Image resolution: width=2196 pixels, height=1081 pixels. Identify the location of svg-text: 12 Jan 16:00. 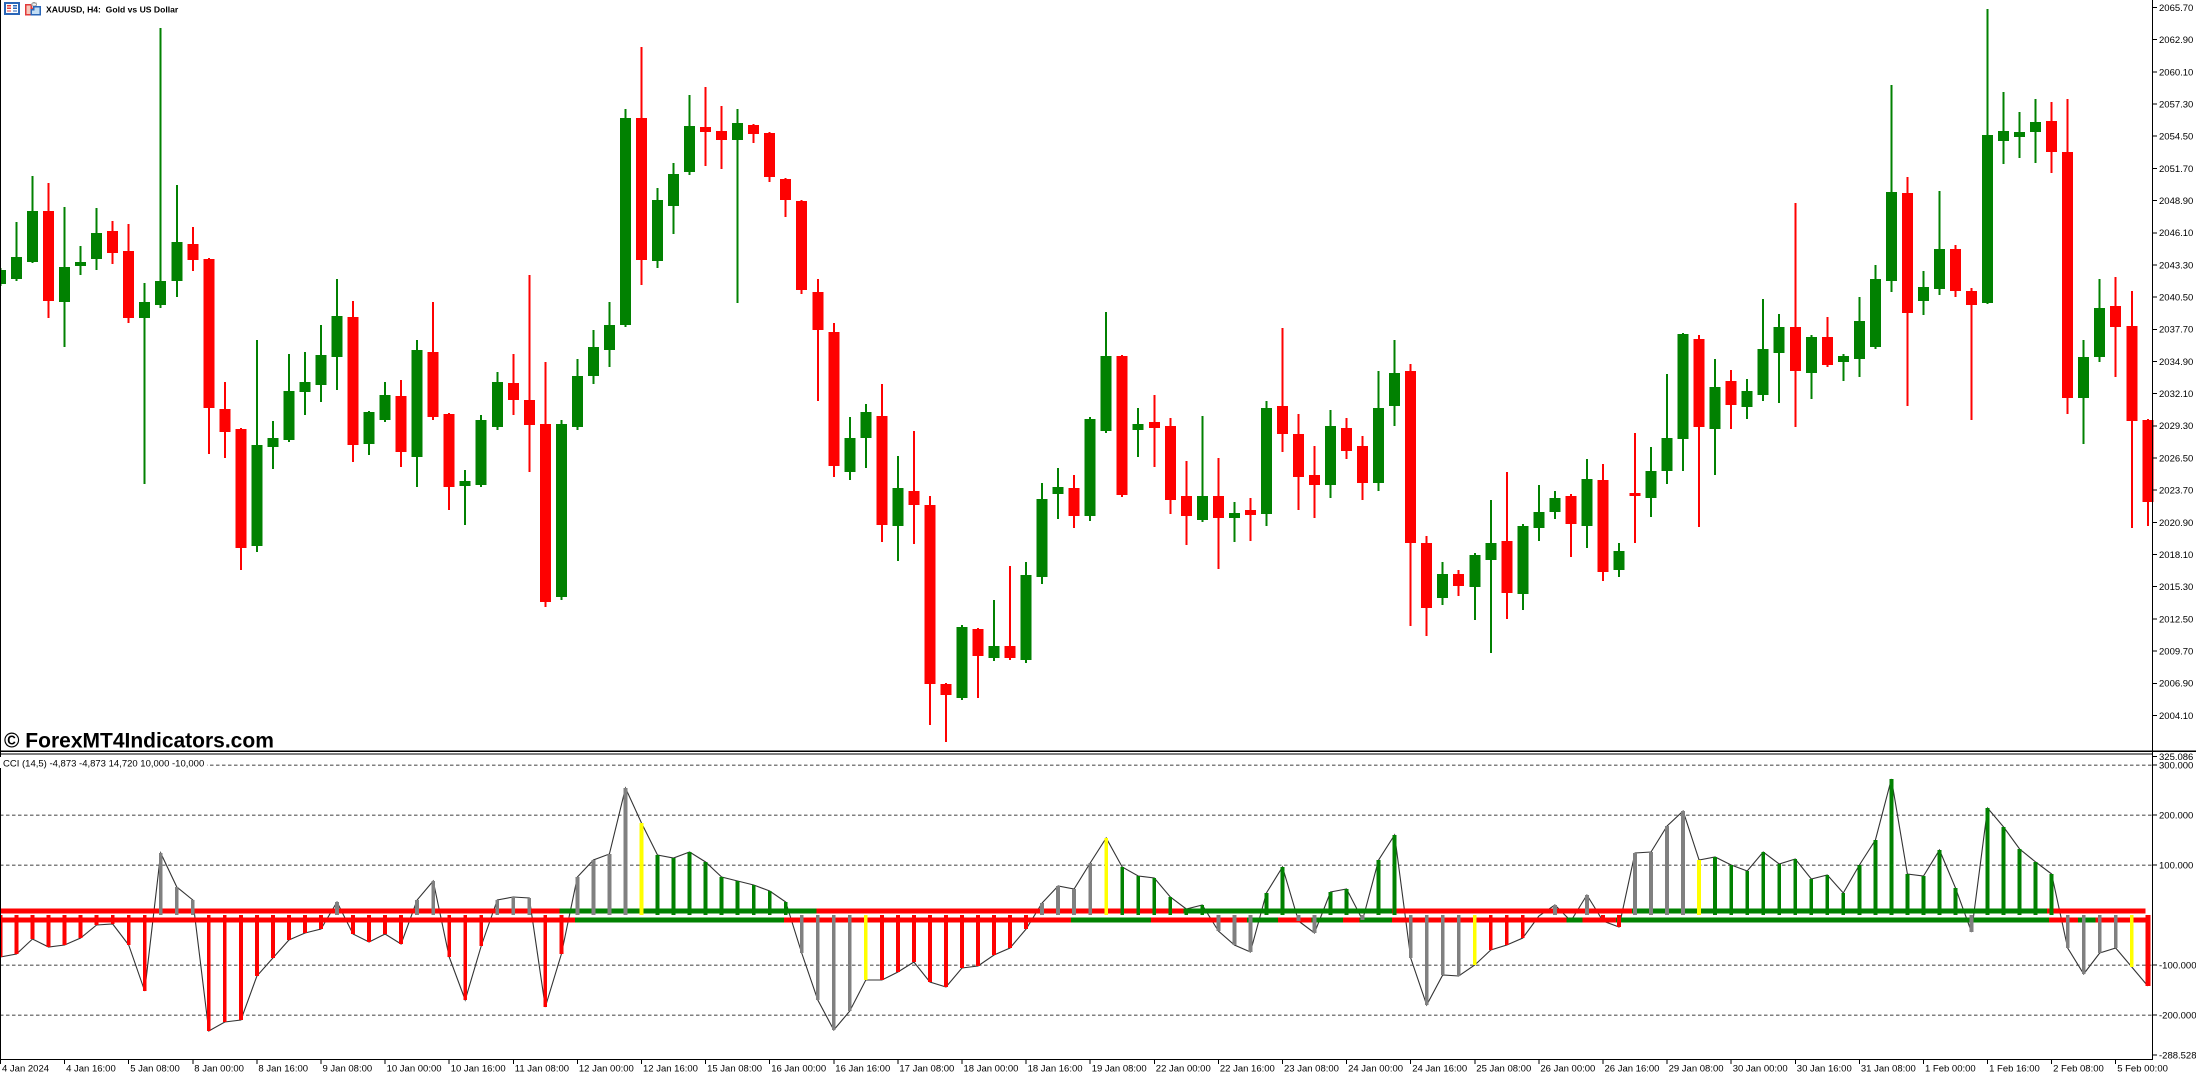
(670, 1069).